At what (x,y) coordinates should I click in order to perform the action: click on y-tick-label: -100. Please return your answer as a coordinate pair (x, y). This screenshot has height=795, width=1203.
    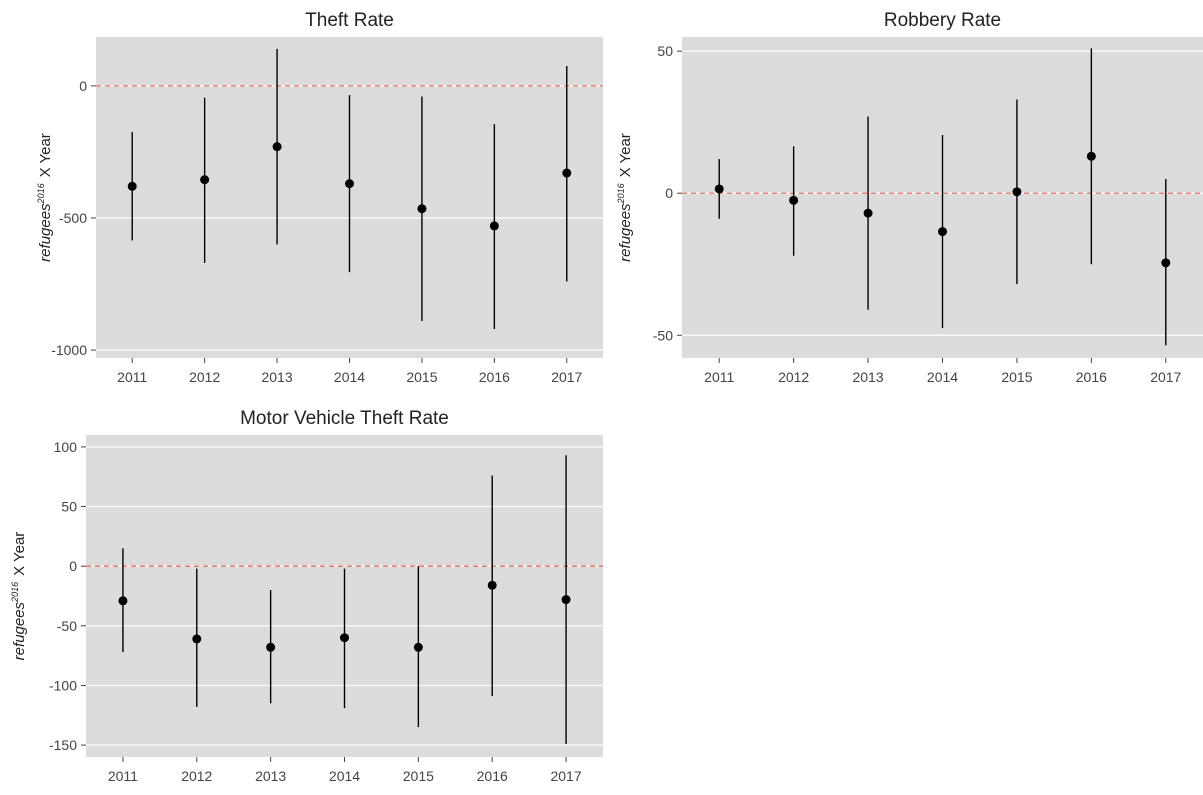
    Looking at the image, I should click on (63, 685).